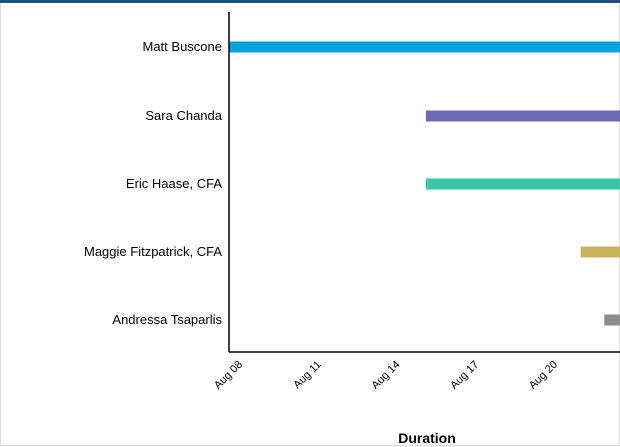  Describe the element at coordinates (427, 438) in the screenshot. I see `x-axis-title: Duration` at that location.